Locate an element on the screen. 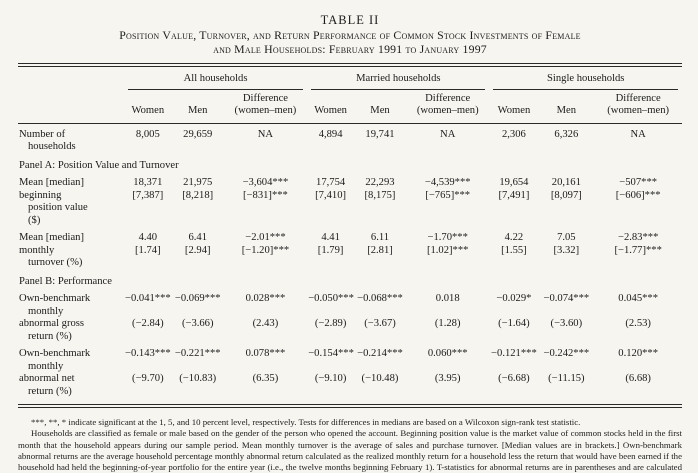  stat-main: 6.41 is located at coordinates (197, 237).